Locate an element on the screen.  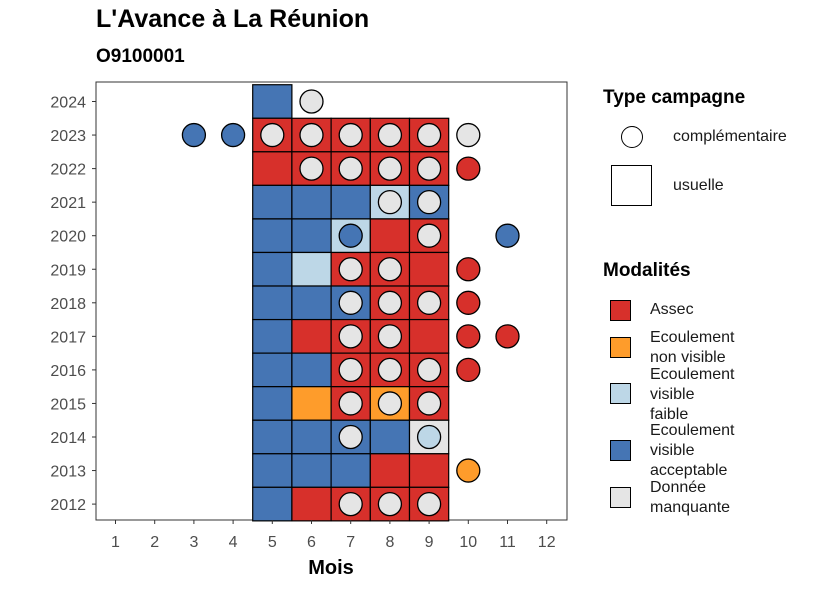
dot-complementaire-2017-8-donnee-manquante is located at coordinates (390, 336).